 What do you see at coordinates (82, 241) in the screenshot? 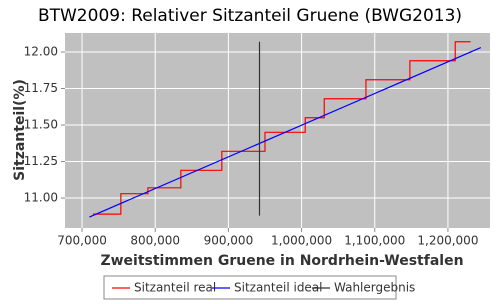
I see `x-tick-label: 700,000` at bounding box center [82, 241].